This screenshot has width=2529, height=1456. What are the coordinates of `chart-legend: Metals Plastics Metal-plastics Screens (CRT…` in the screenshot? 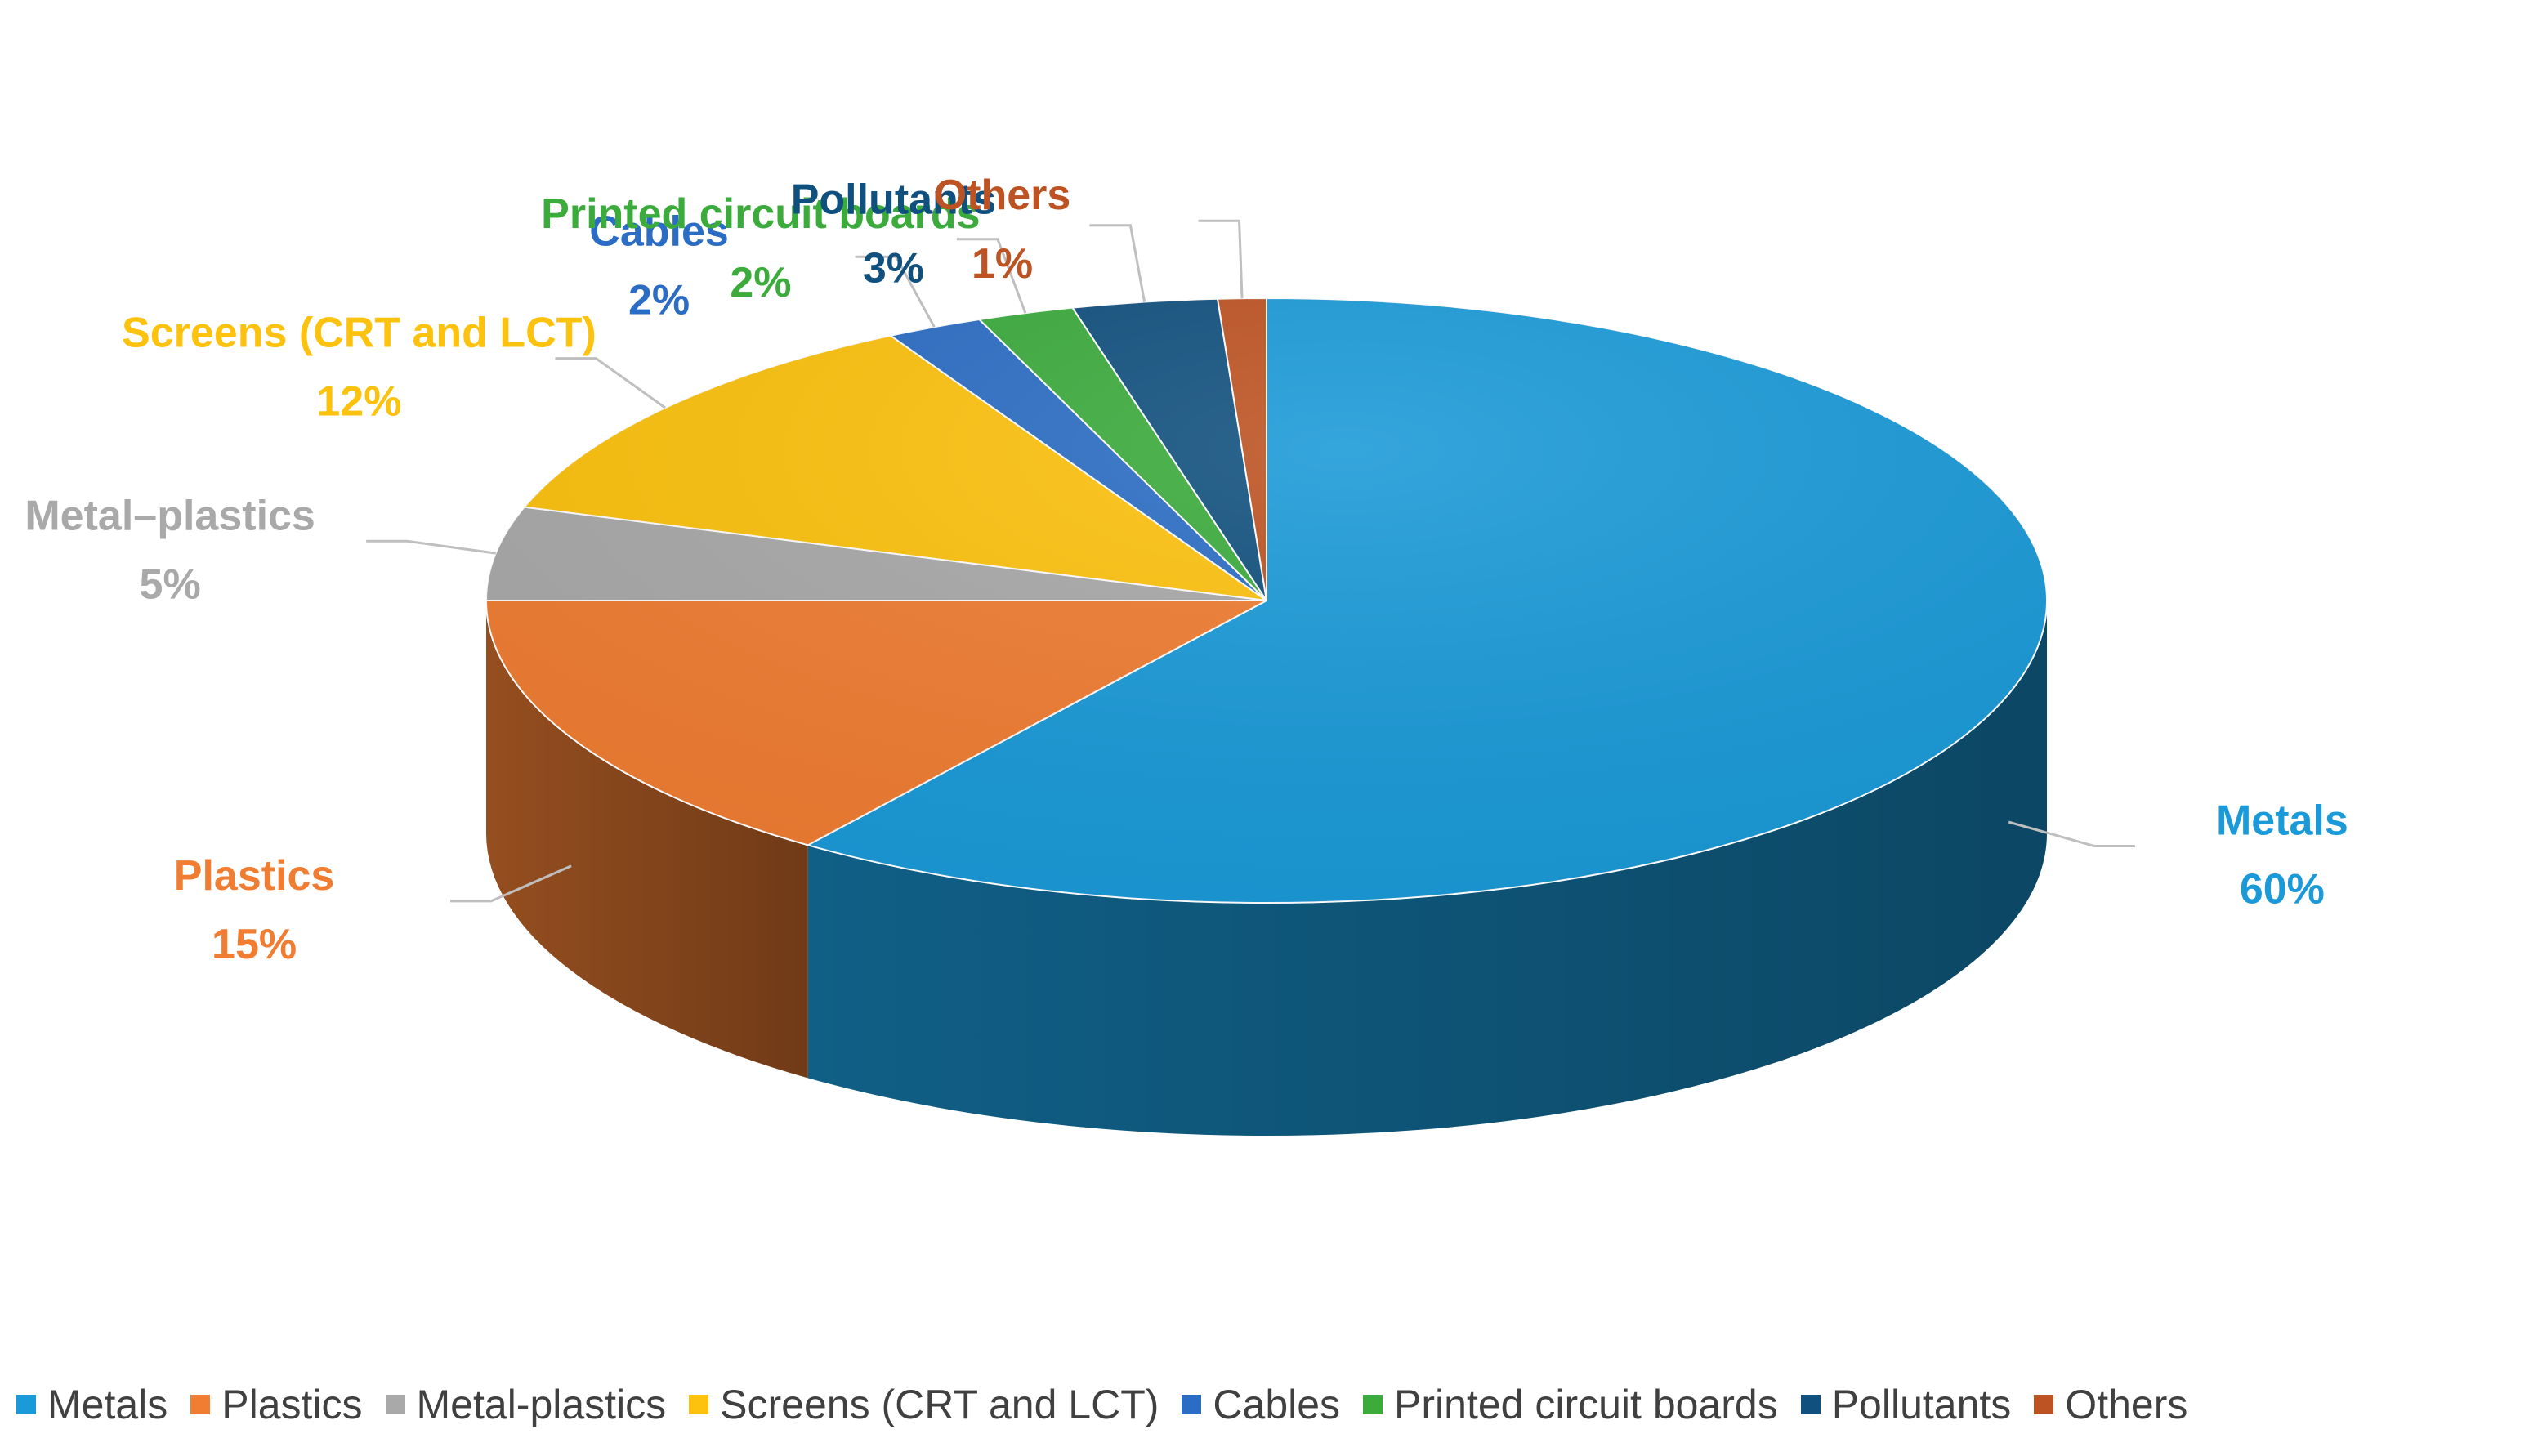 It's located at (1113, 1404).